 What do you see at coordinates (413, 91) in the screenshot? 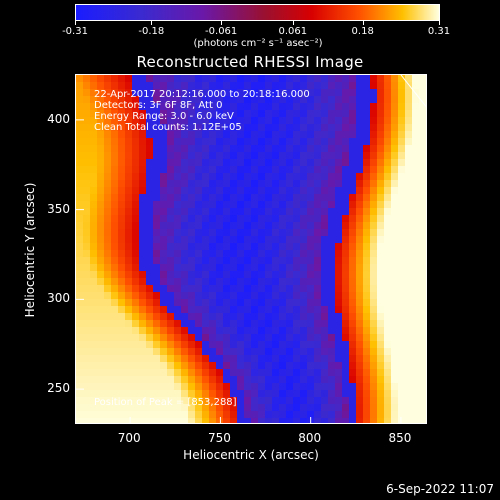
I see `solar-limb-line` at bounding box center [413, 91].